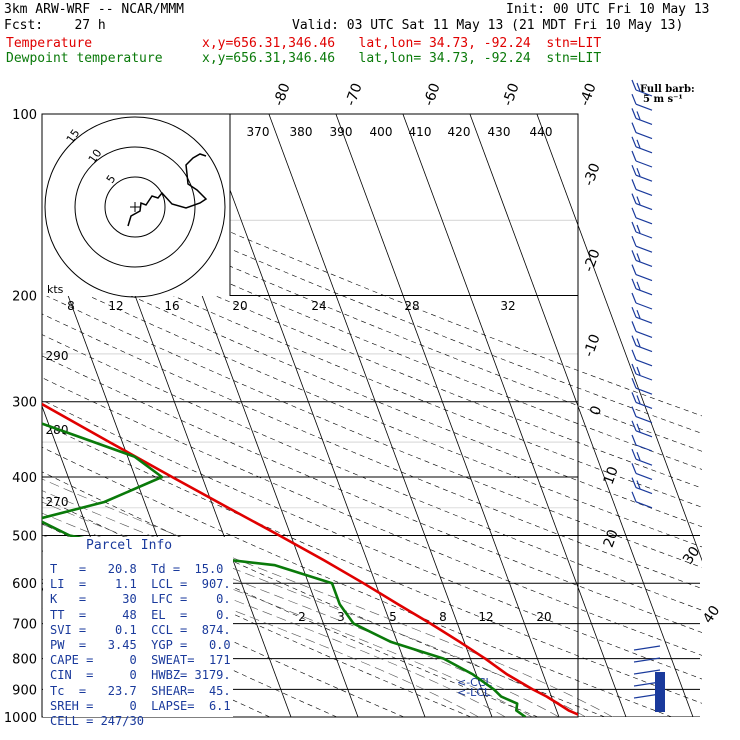 Image resolution: width=740 pixels, height=740 pixels. What do you see at coordinates (57, 356) in the screenshot?
I see `theta-label: 290` at bounding box center [57, 356].